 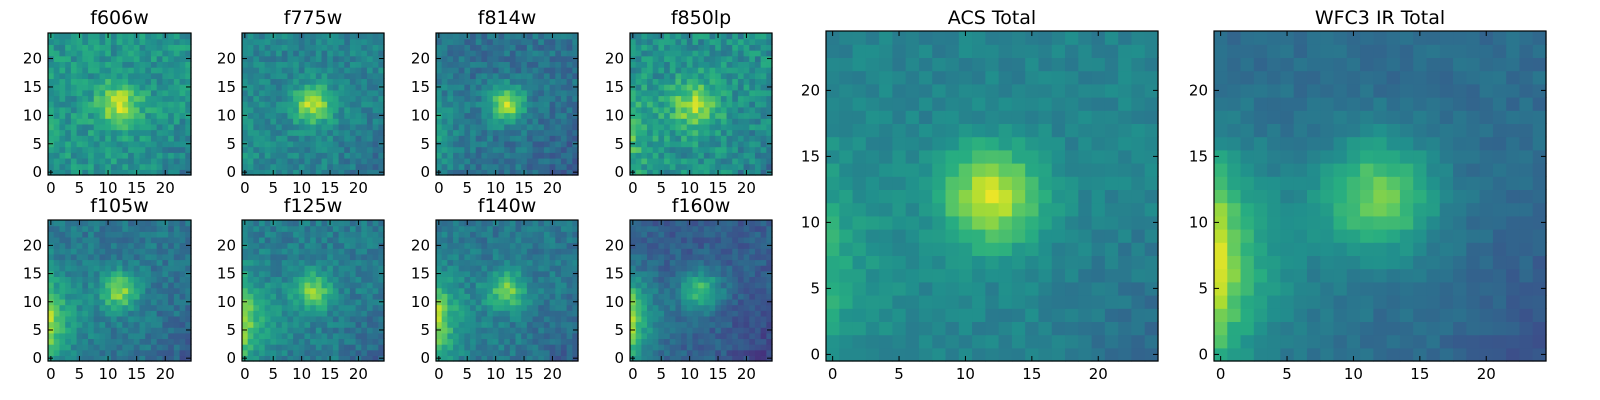 What do you see at coordinates (420, 245) in the screenshot?
I see `y-tick-label: 20` at bounding box center [420, 245].